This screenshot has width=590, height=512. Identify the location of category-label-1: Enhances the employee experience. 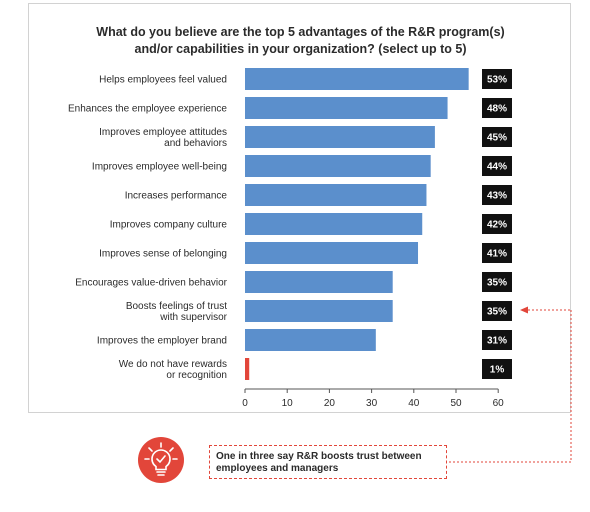
(147, 109).